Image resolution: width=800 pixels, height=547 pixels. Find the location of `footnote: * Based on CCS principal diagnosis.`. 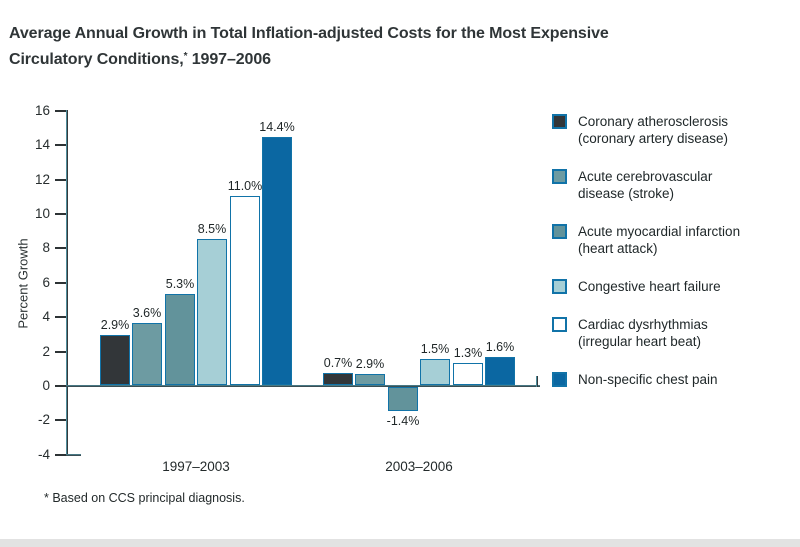

footnote: * Based on CCS principal diagnosis. is located at coordinates (144, 498).